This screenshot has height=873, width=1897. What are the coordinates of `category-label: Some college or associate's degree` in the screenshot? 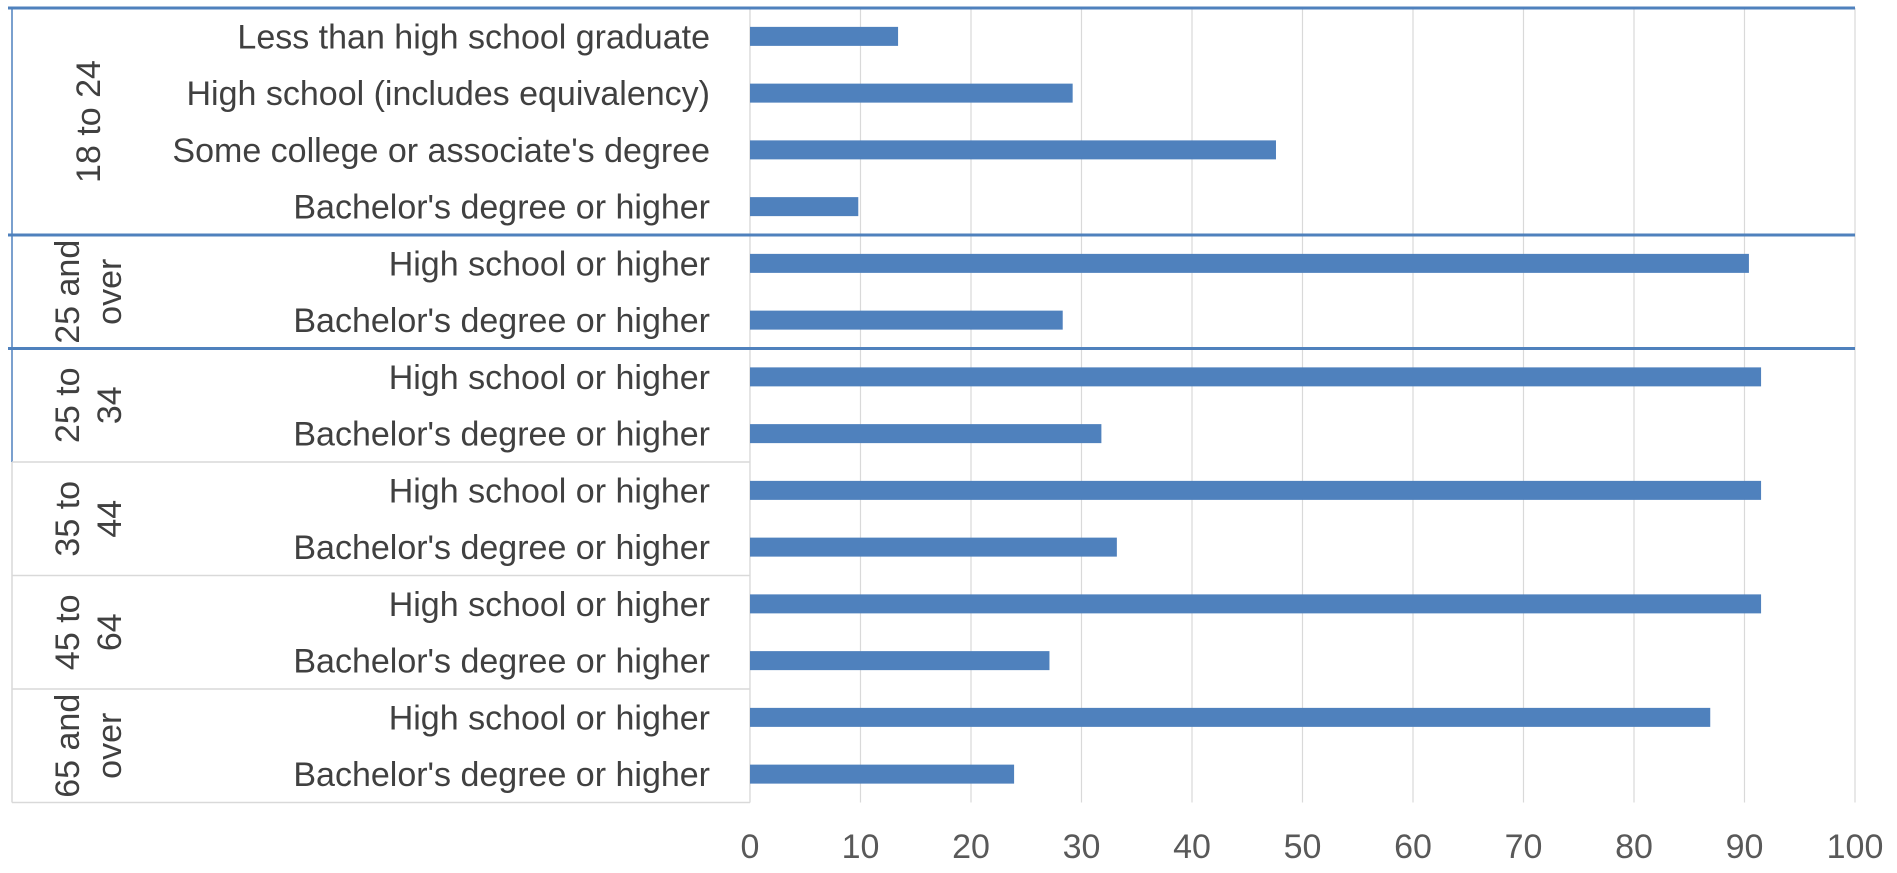 It's located at (441, 151).